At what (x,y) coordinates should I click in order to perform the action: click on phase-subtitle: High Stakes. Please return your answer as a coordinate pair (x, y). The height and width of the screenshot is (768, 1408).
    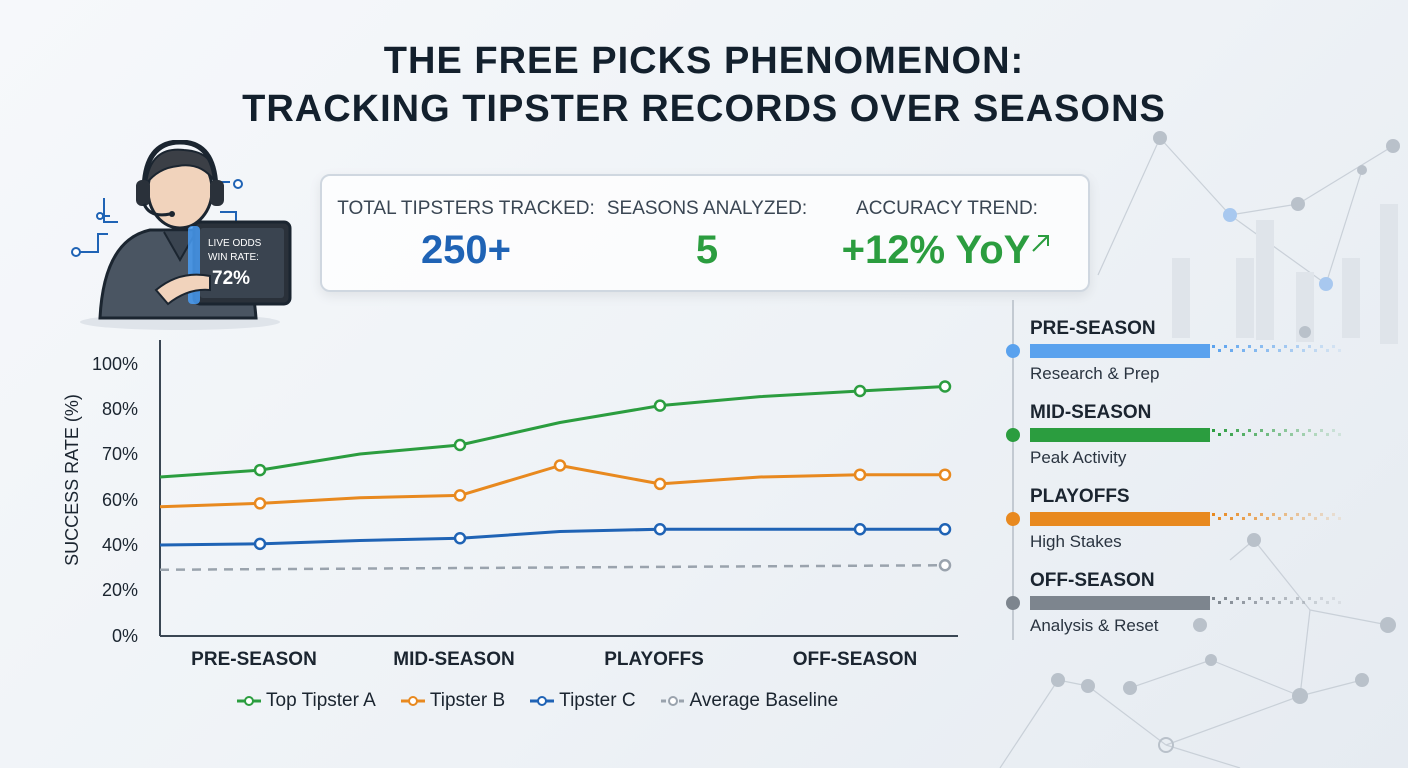
    Looking at the image, I should click on (1076, 541).